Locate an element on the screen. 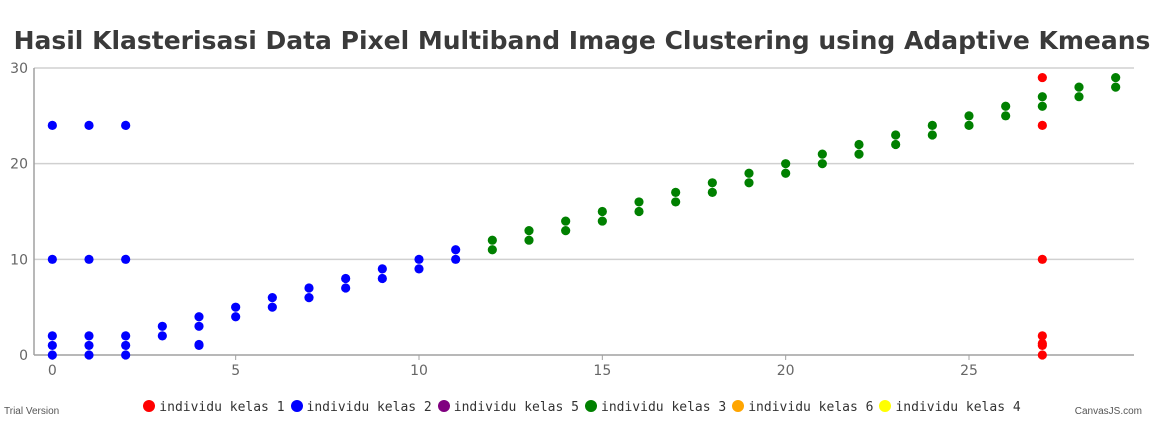 This screenshot has height=428, width=1164. legend-item-individu-kelas-3: individu kelas 3 is located at coordinates (655, 407).